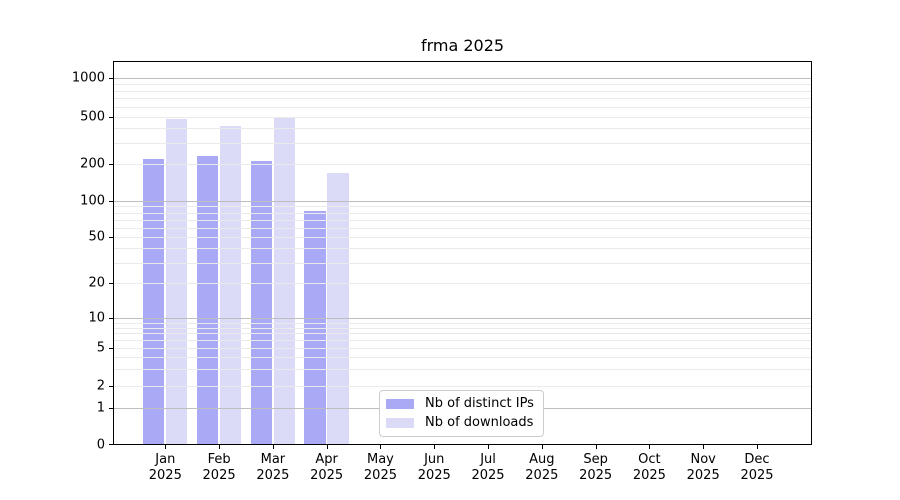 Image resolution: width=900 pixels, height=500 pixels. What do you see at coordinates (96, 283) in the screenshot?
I see `y-axis-tick-label: 20` at bounding box center [96, 283].